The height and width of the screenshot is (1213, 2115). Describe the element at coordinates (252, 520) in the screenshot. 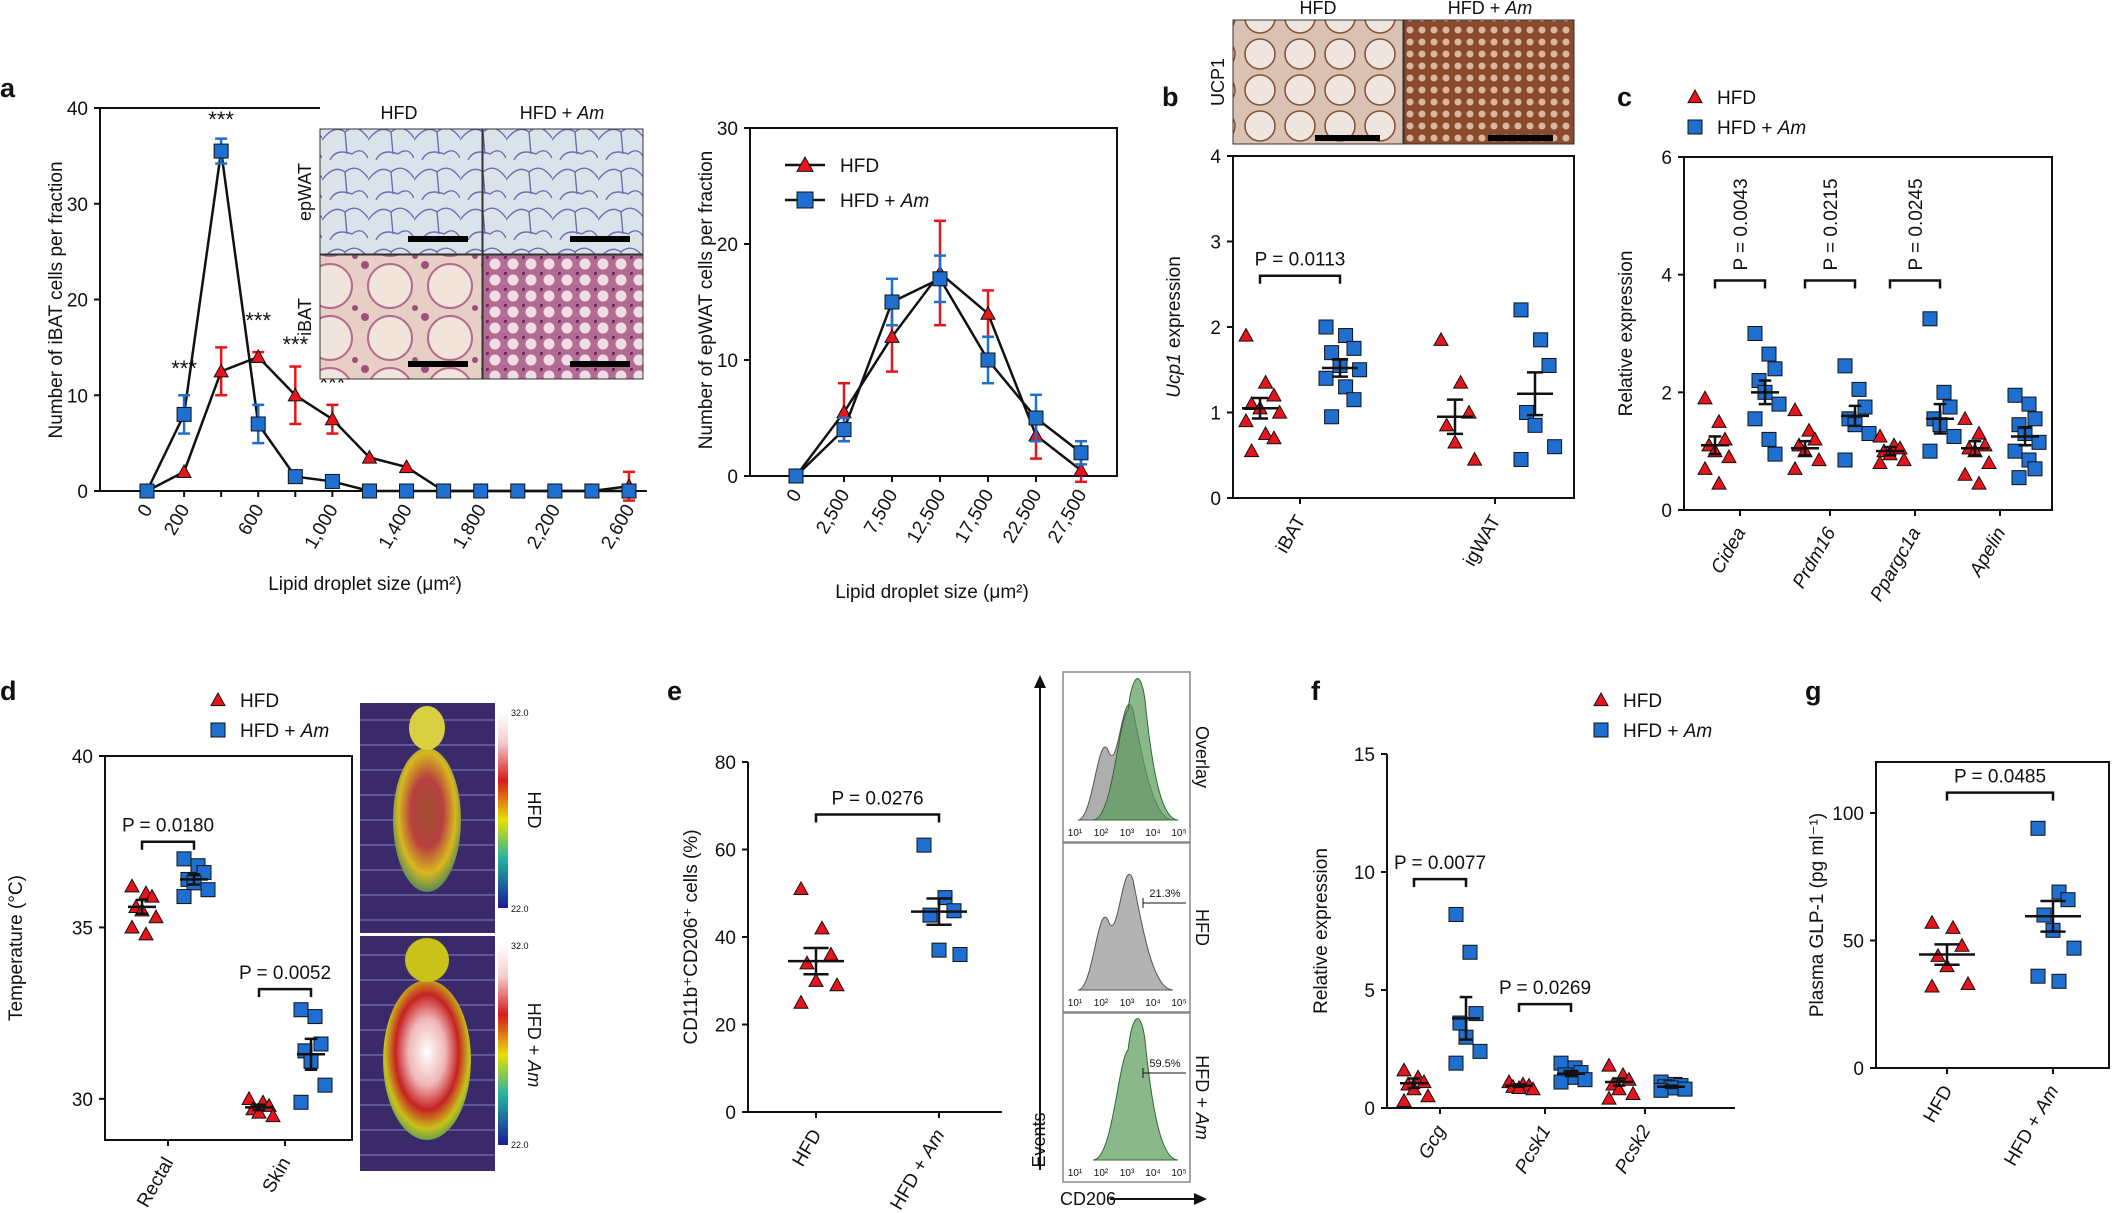

I see `tick-label-x: 600` at that location.